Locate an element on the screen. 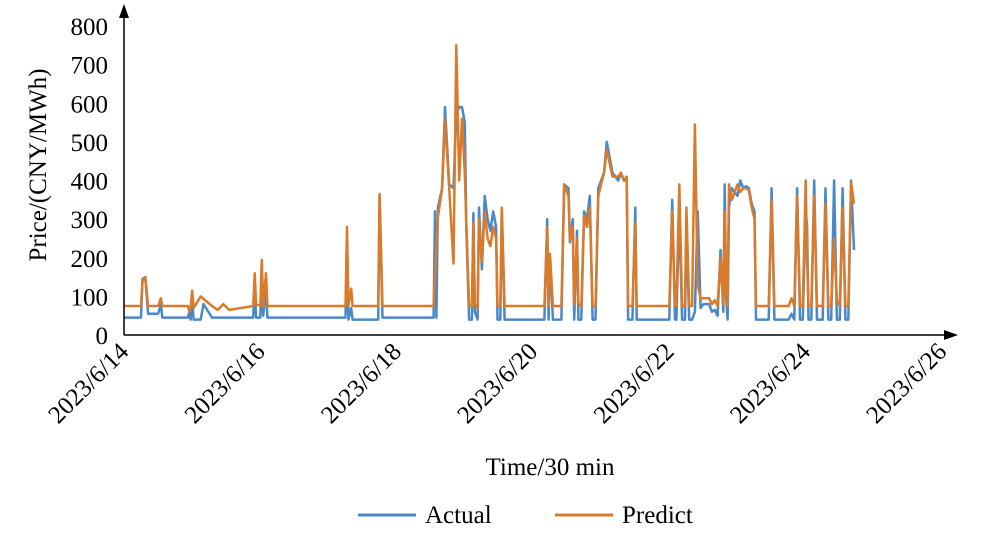  y-tick-label: 400 is located at coordinates (90, 182).